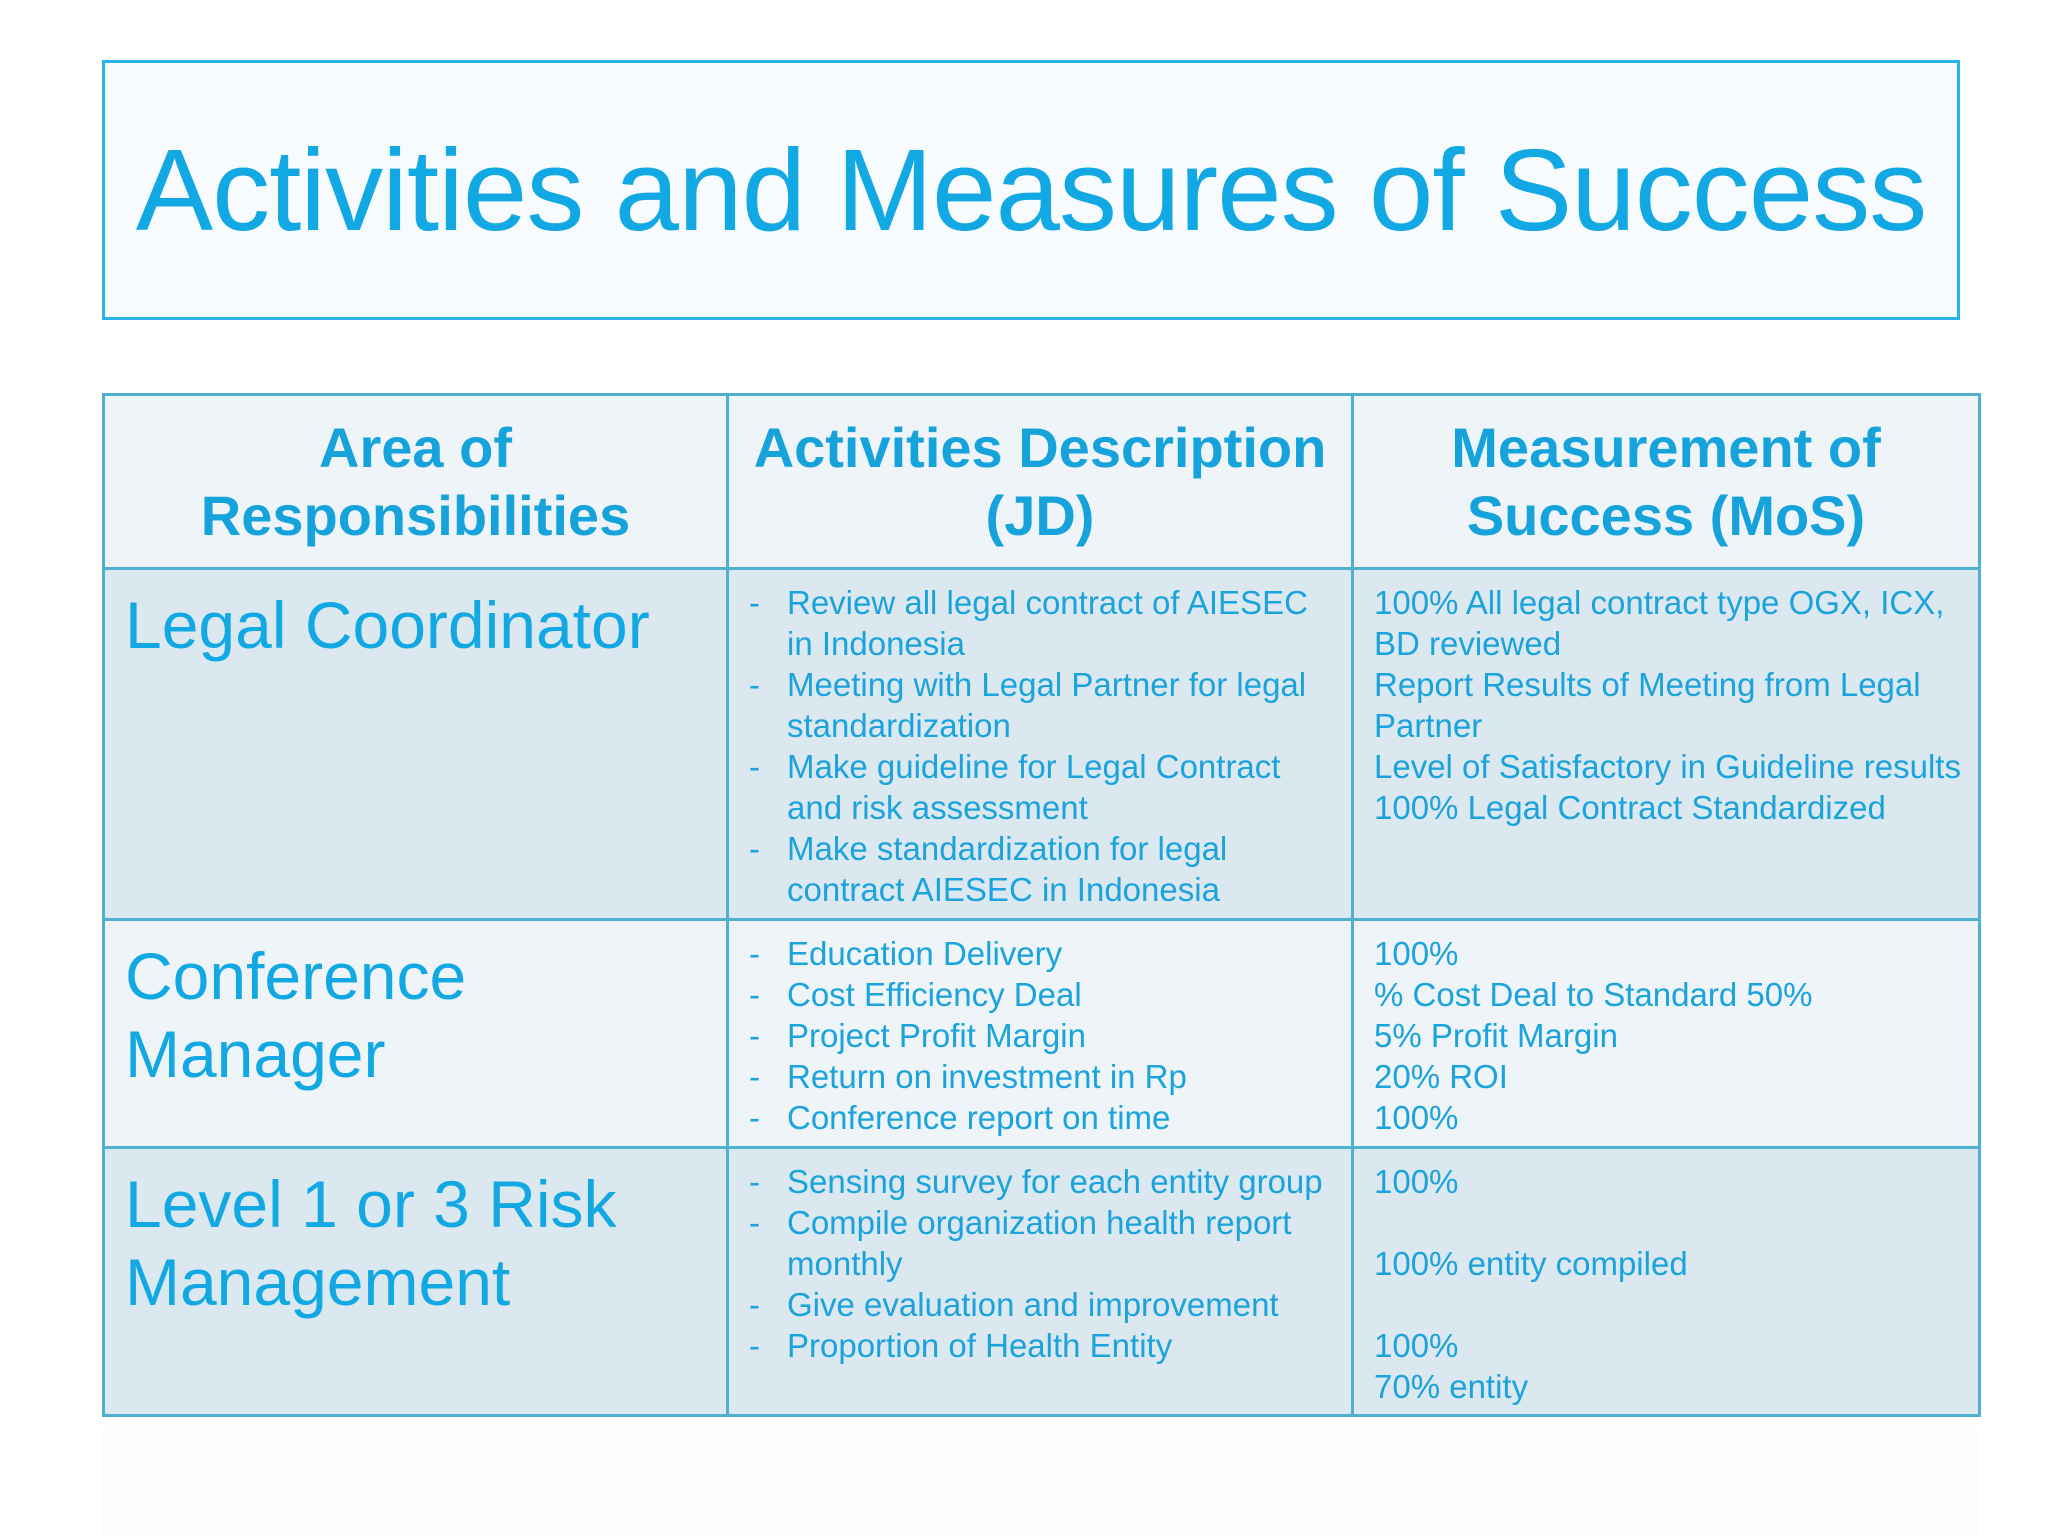  I want to click on activity-item: Conference report on time, so click(1044, 1117).